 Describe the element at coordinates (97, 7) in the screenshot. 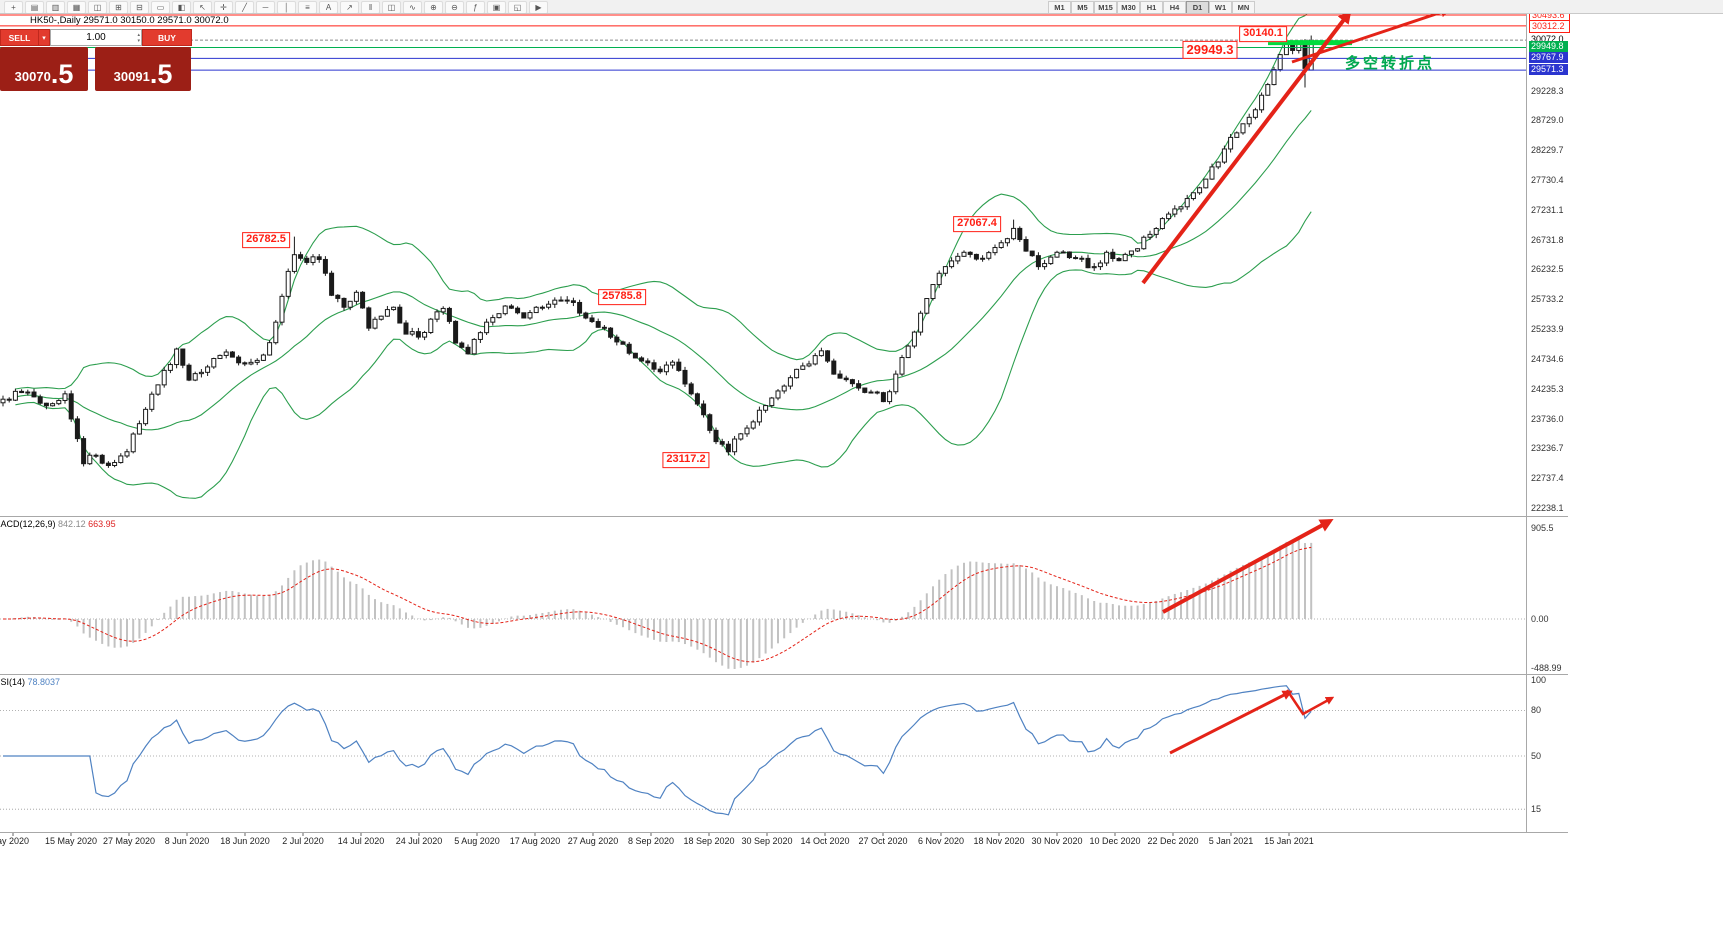

I see `data-window-icon: ◫` at that location.